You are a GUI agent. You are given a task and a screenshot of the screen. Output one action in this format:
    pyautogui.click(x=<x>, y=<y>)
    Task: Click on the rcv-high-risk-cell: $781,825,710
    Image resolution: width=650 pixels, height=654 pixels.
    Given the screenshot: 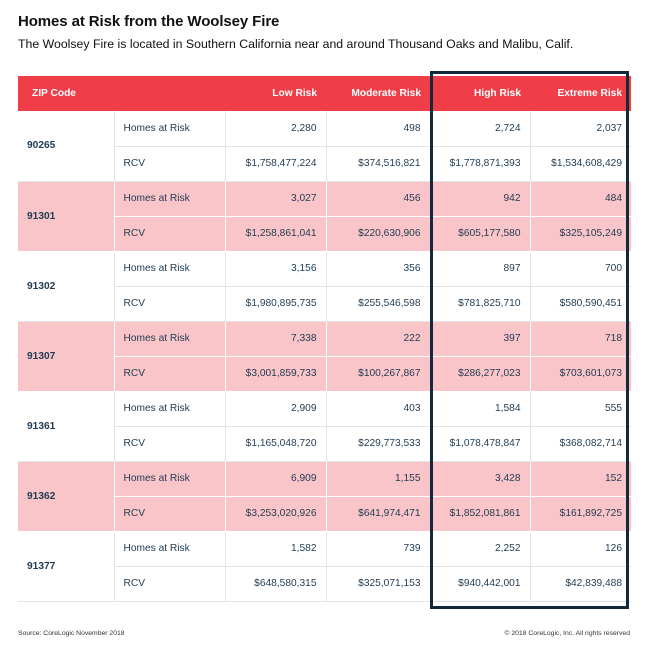 What is the action you would take?
    pyautogui.click(x=479, y=304)
    